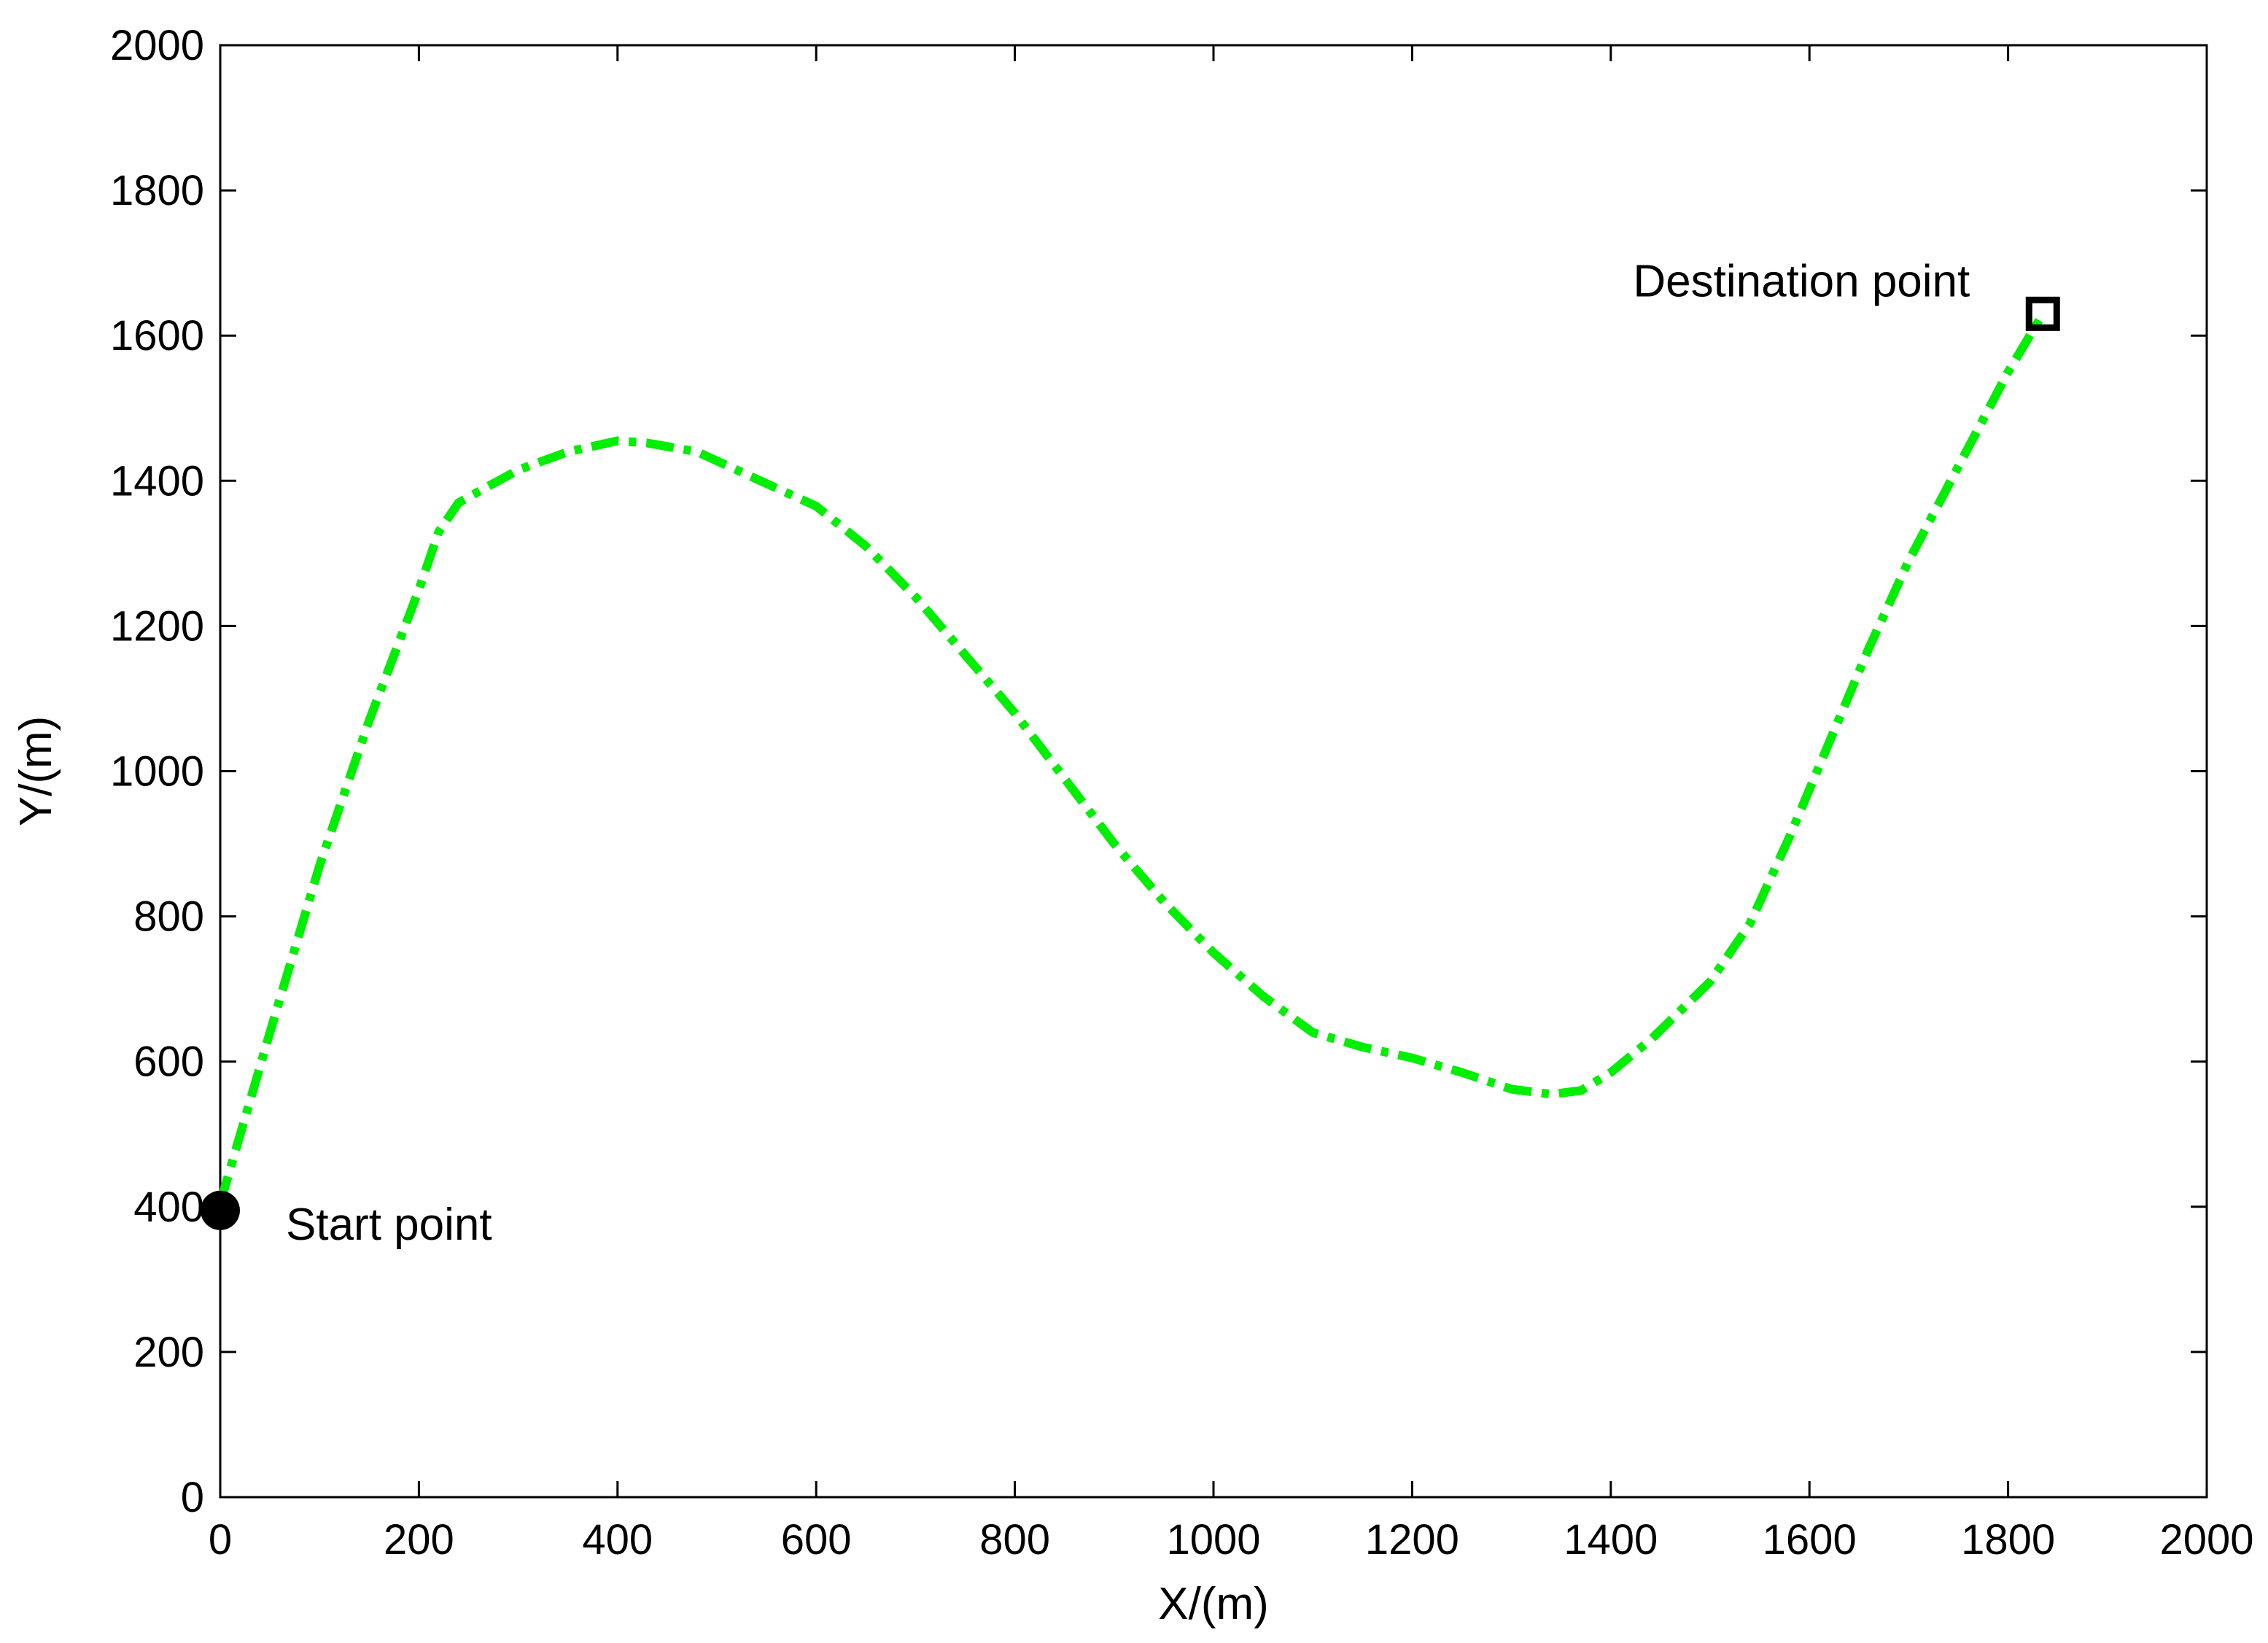 The image size is (2268, 1643). Describe the element at coordinates (168, 917) in the screenshot. I see `y-tick-label: 800` at that location.